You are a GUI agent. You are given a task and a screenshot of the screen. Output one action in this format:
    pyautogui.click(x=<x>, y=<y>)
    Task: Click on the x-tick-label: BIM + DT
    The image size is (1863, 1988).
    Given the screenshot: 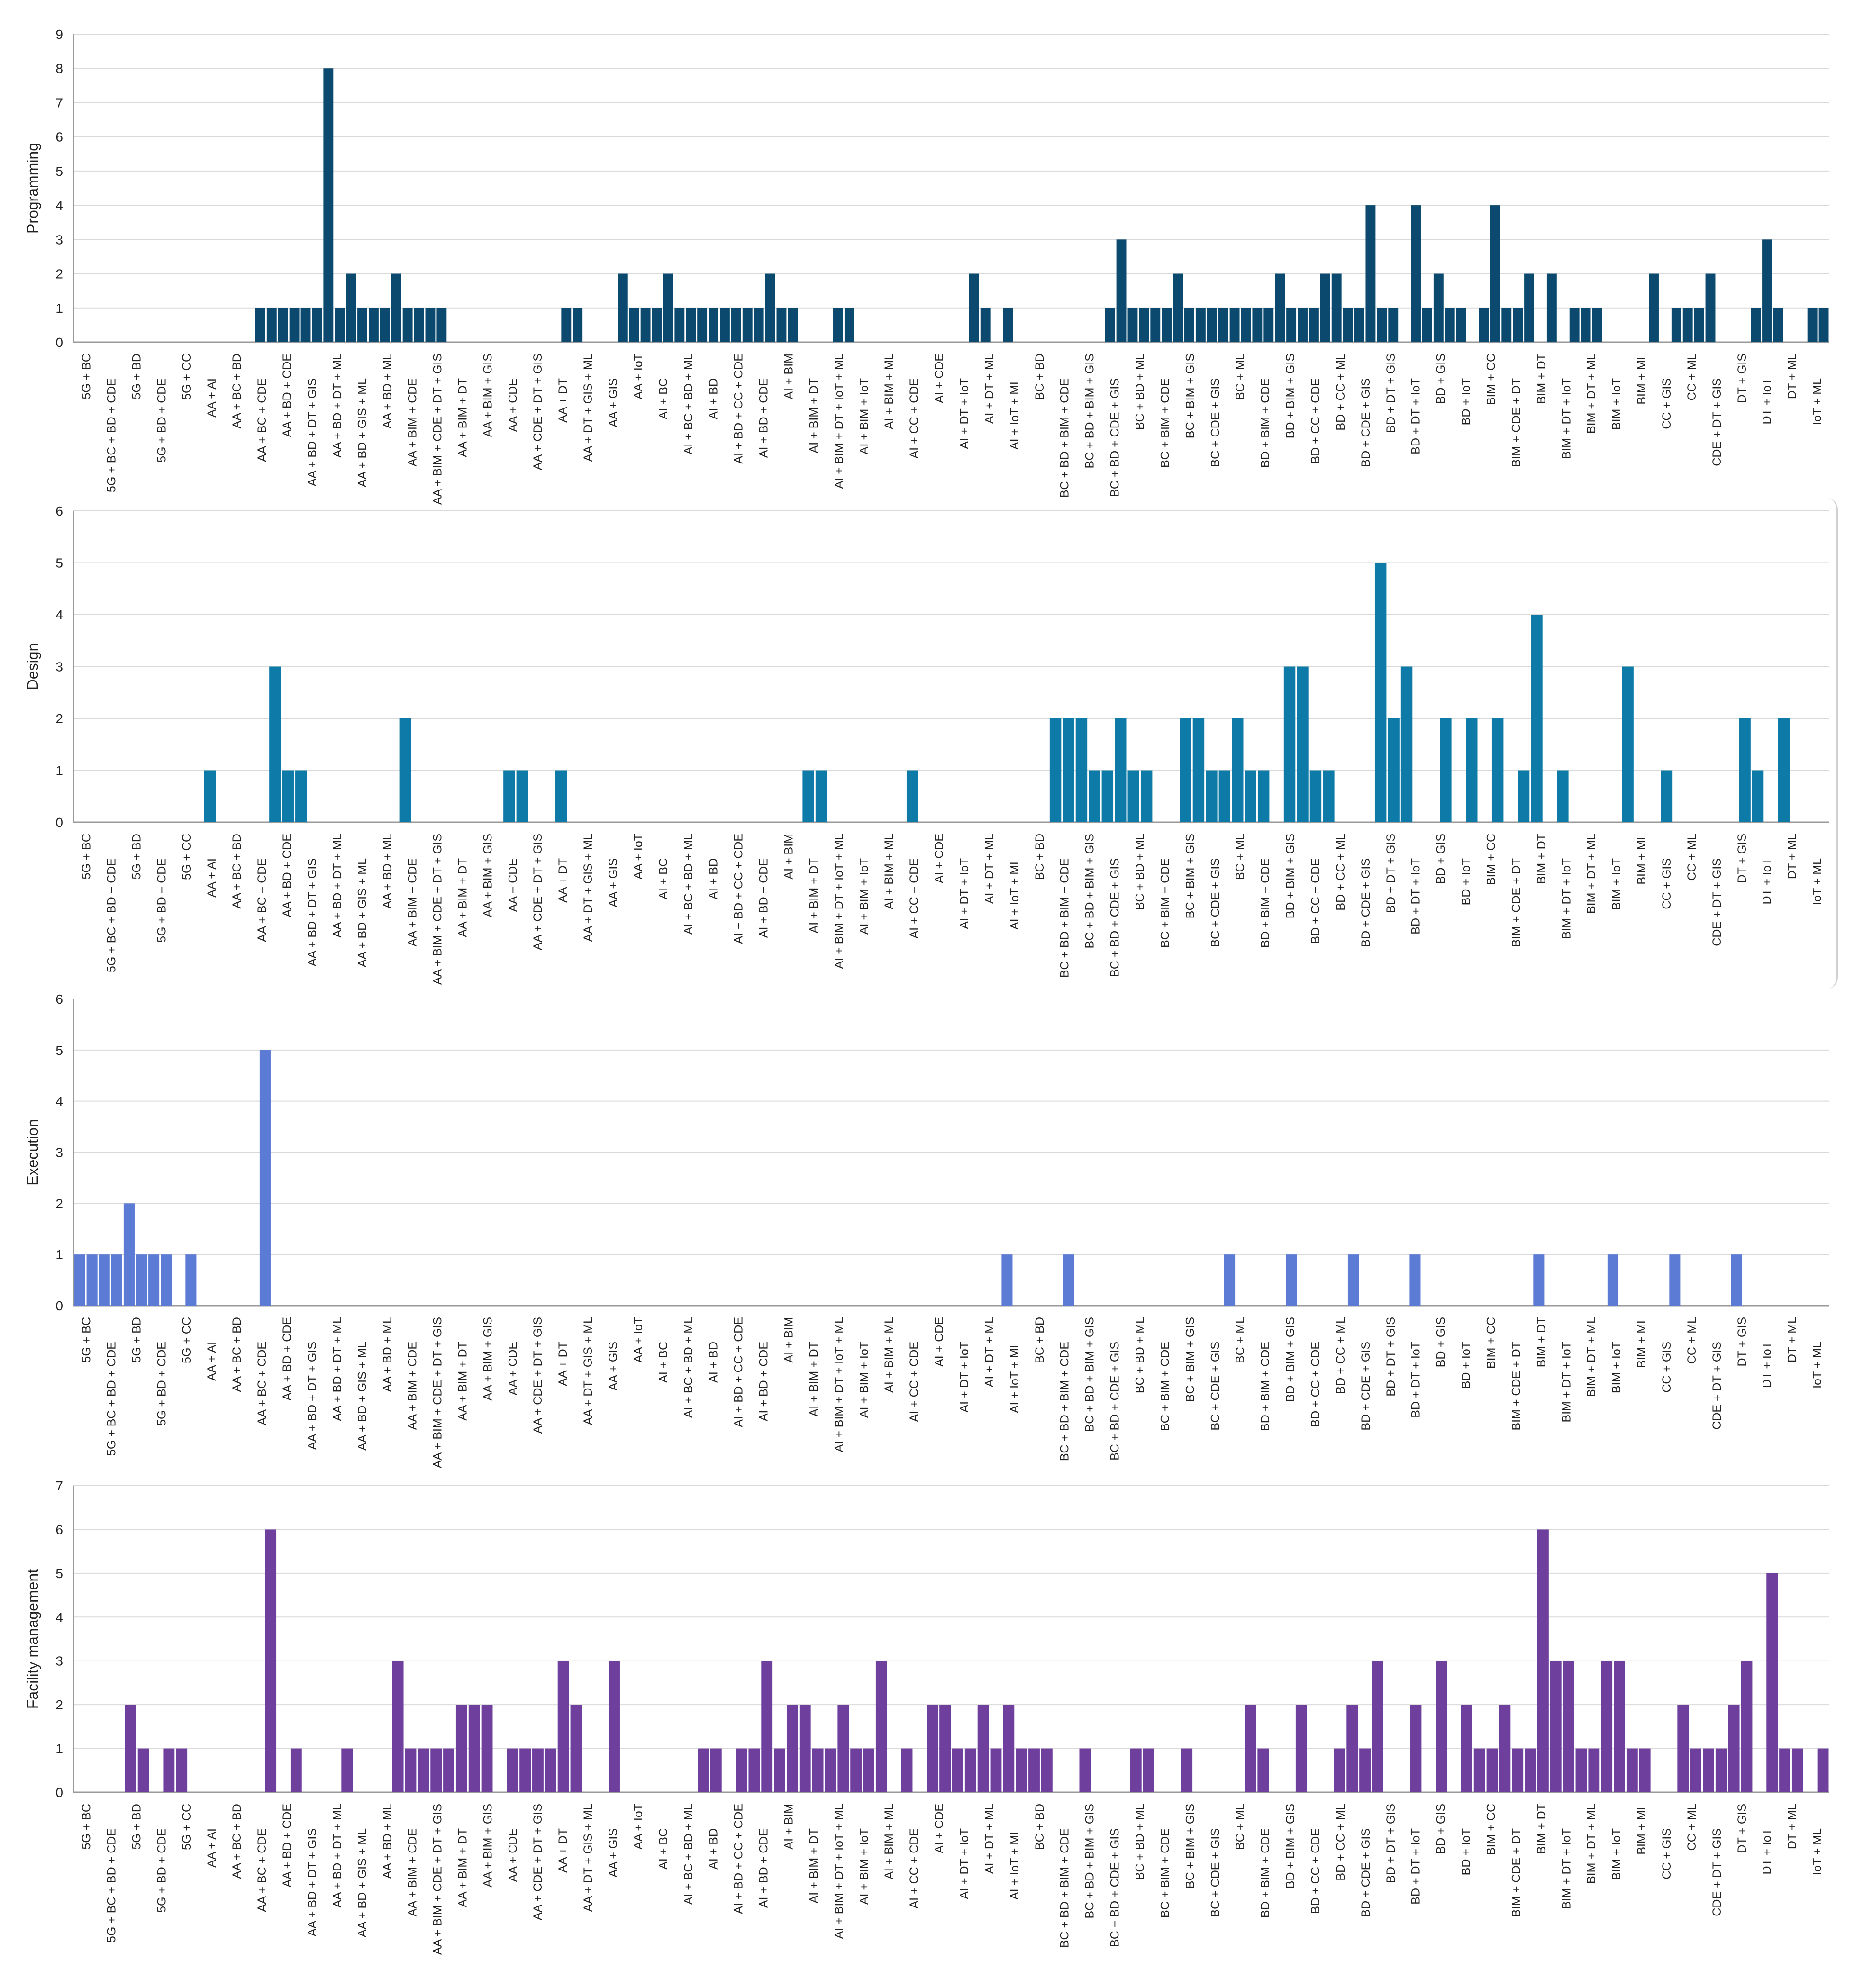 What is the action you would take?
    pyautogui.click(x=1541, y=859)
    